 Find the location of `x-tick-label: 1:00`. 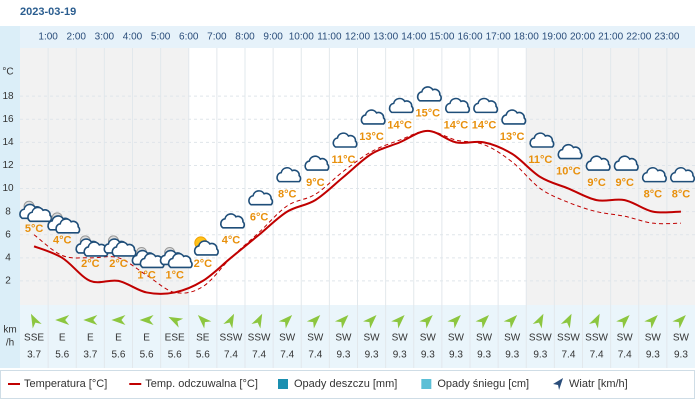

x-tick-label: 1:00 is located at coordinates (48, 37).